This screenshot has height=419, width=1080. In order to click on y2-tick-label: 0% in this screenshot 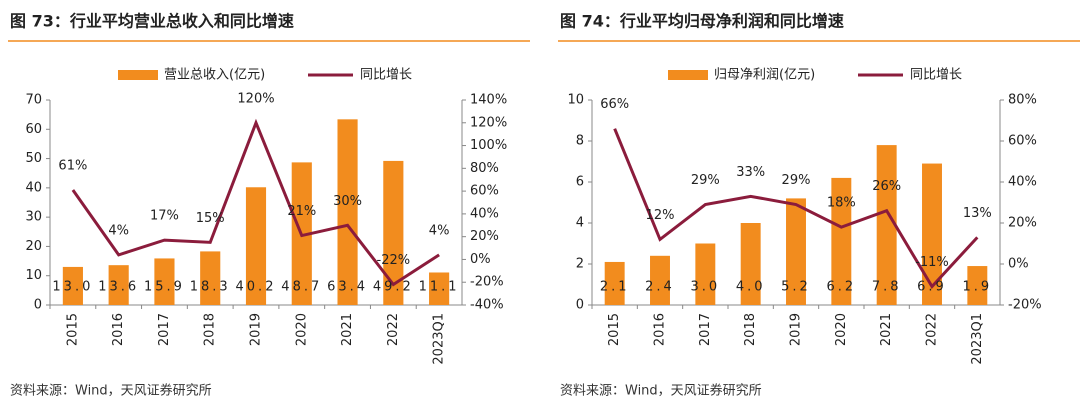, I will do `click(1018, 264)`.